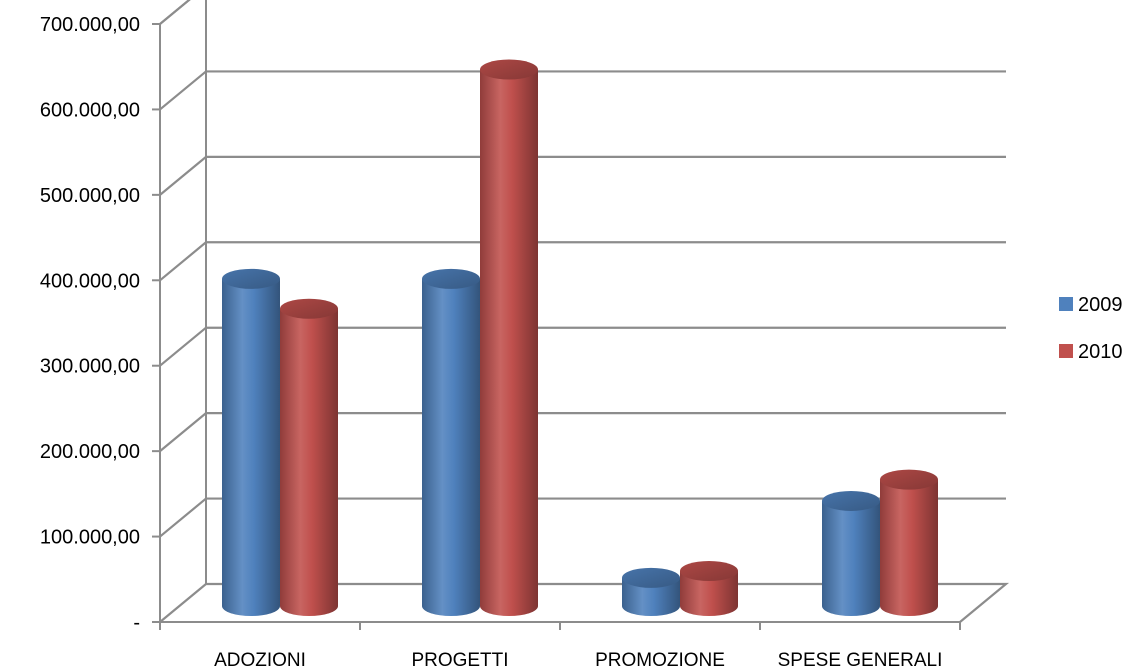 This screenshot has width=1140, height=672. I want to click on y-tick-label: 700.000,00, so click(90, 25).